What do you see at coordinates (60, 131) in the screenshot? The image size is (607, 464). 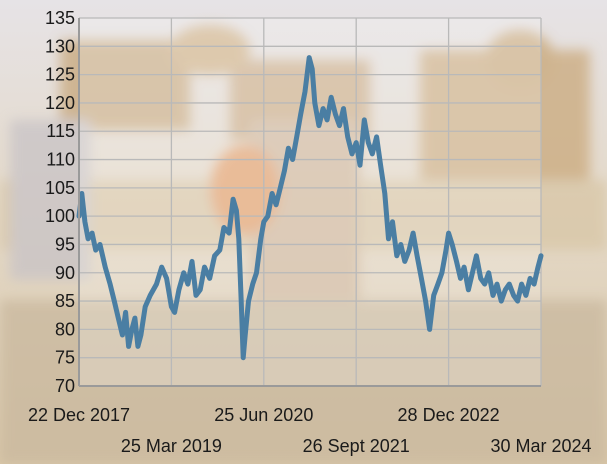 I see `y-tick-label: 115` at bounding box center [60, 131].